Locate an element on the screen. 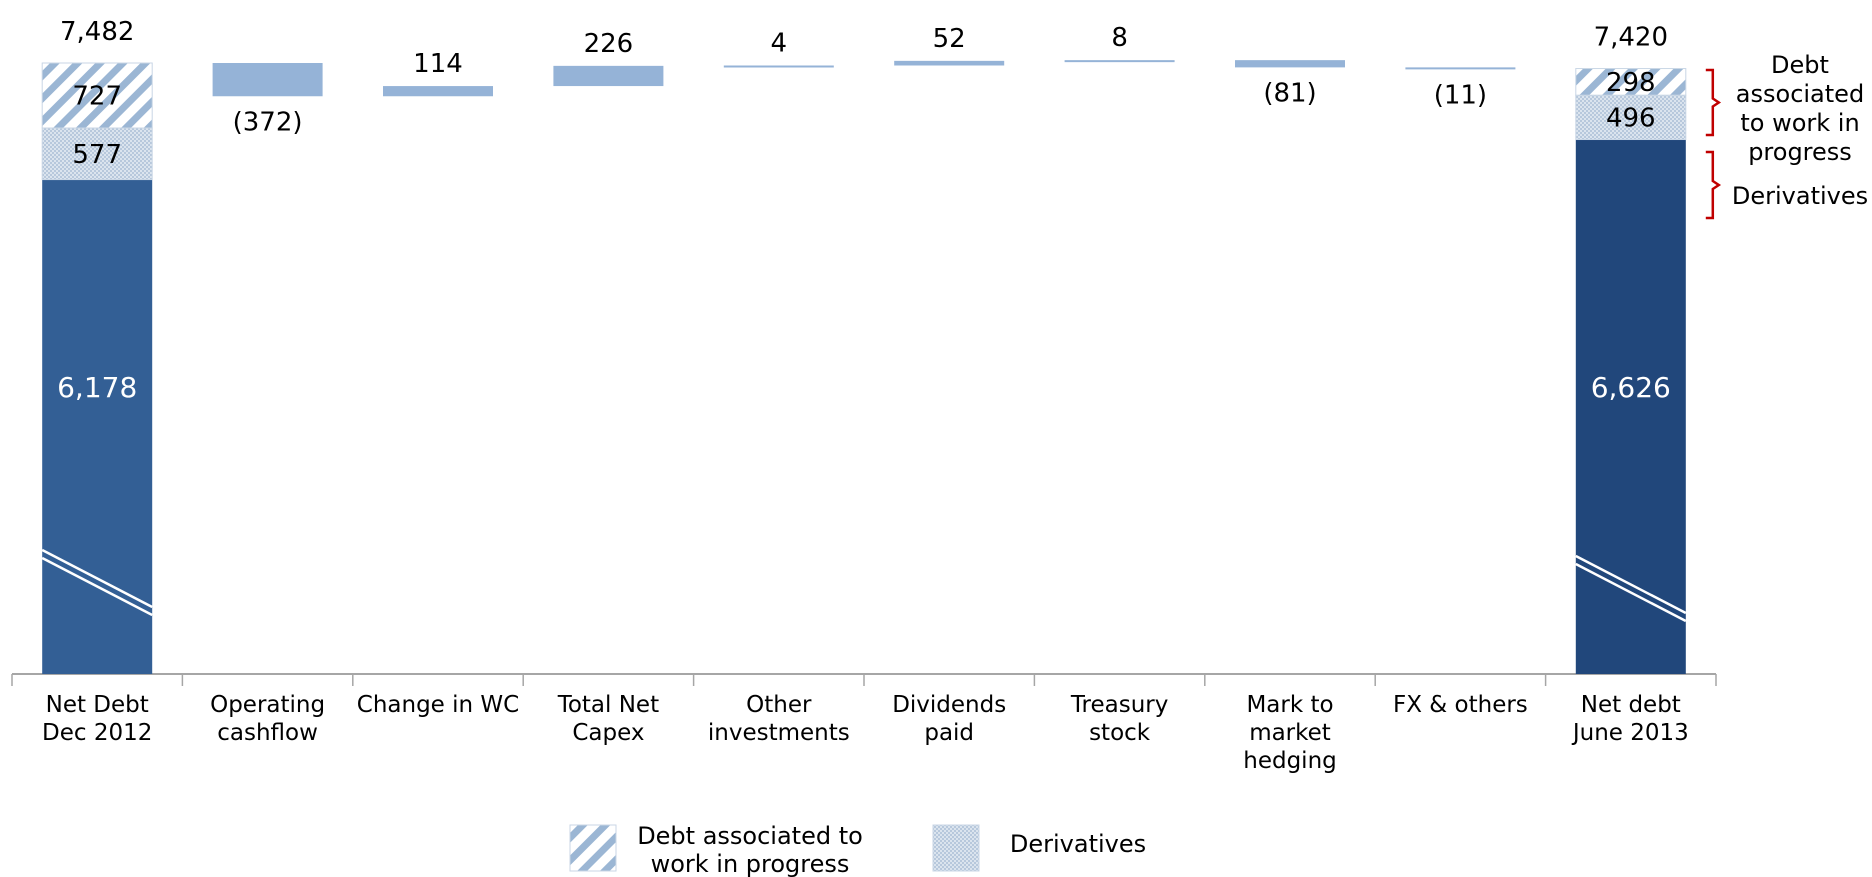 This screenshot has width=1872, height=877. total-label: 7,482 is located at coordinates (97, 32).